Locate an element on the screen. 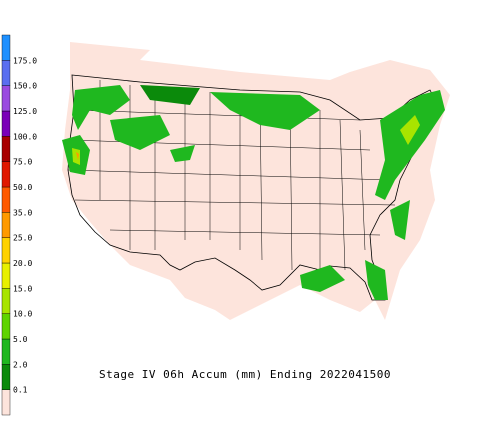 Image resolution: width=480 pixels, height=425 pixels. colorbar-label: 0.1 is located at coordinates (20, 390).